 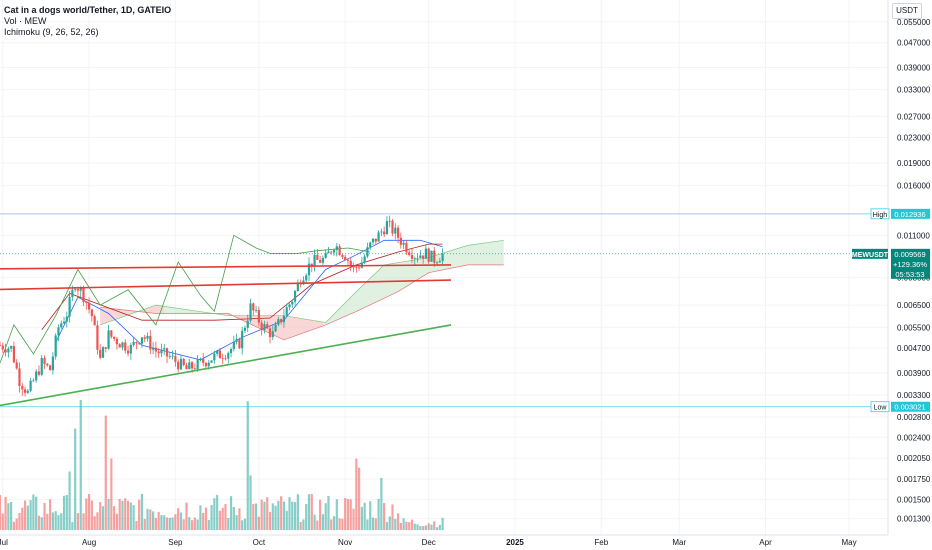 I want to click on currency-label: USDT, so click(x=907, y=11).